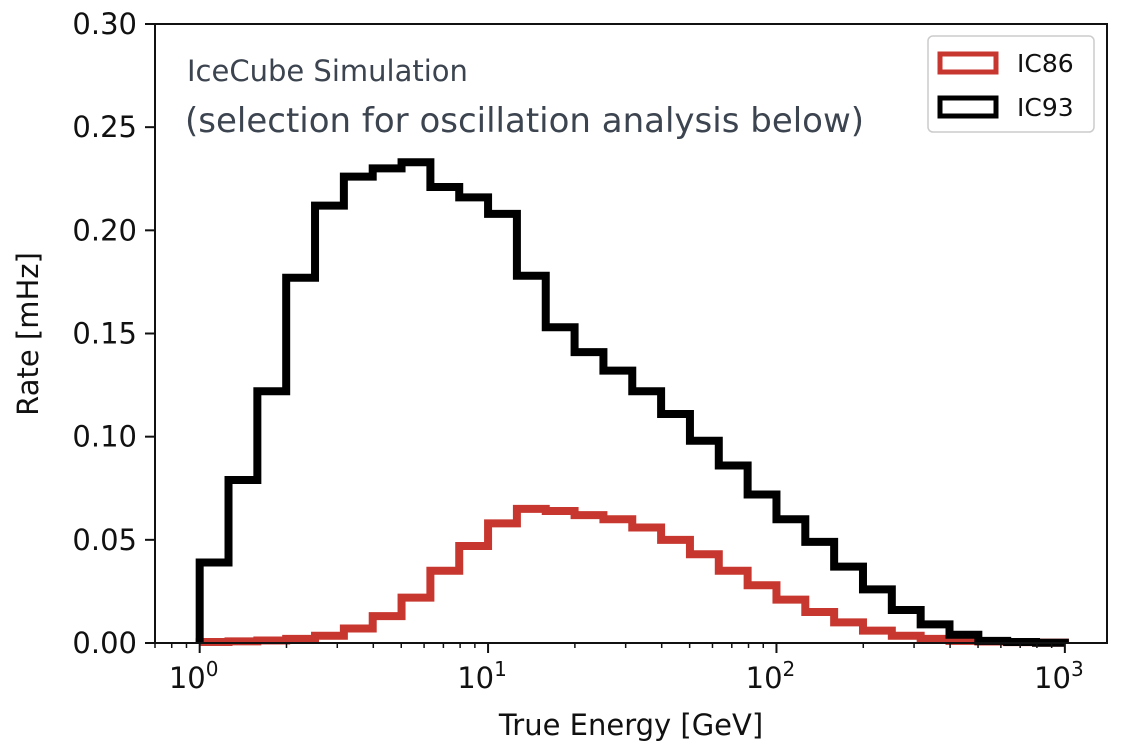 Image resolution: width=1126 pixels, height=752 pixels. What do you see at coordinates (104, 230) in the screenshot?
I see `y-tick-label: 0.20` at bounding box center [104, 230].